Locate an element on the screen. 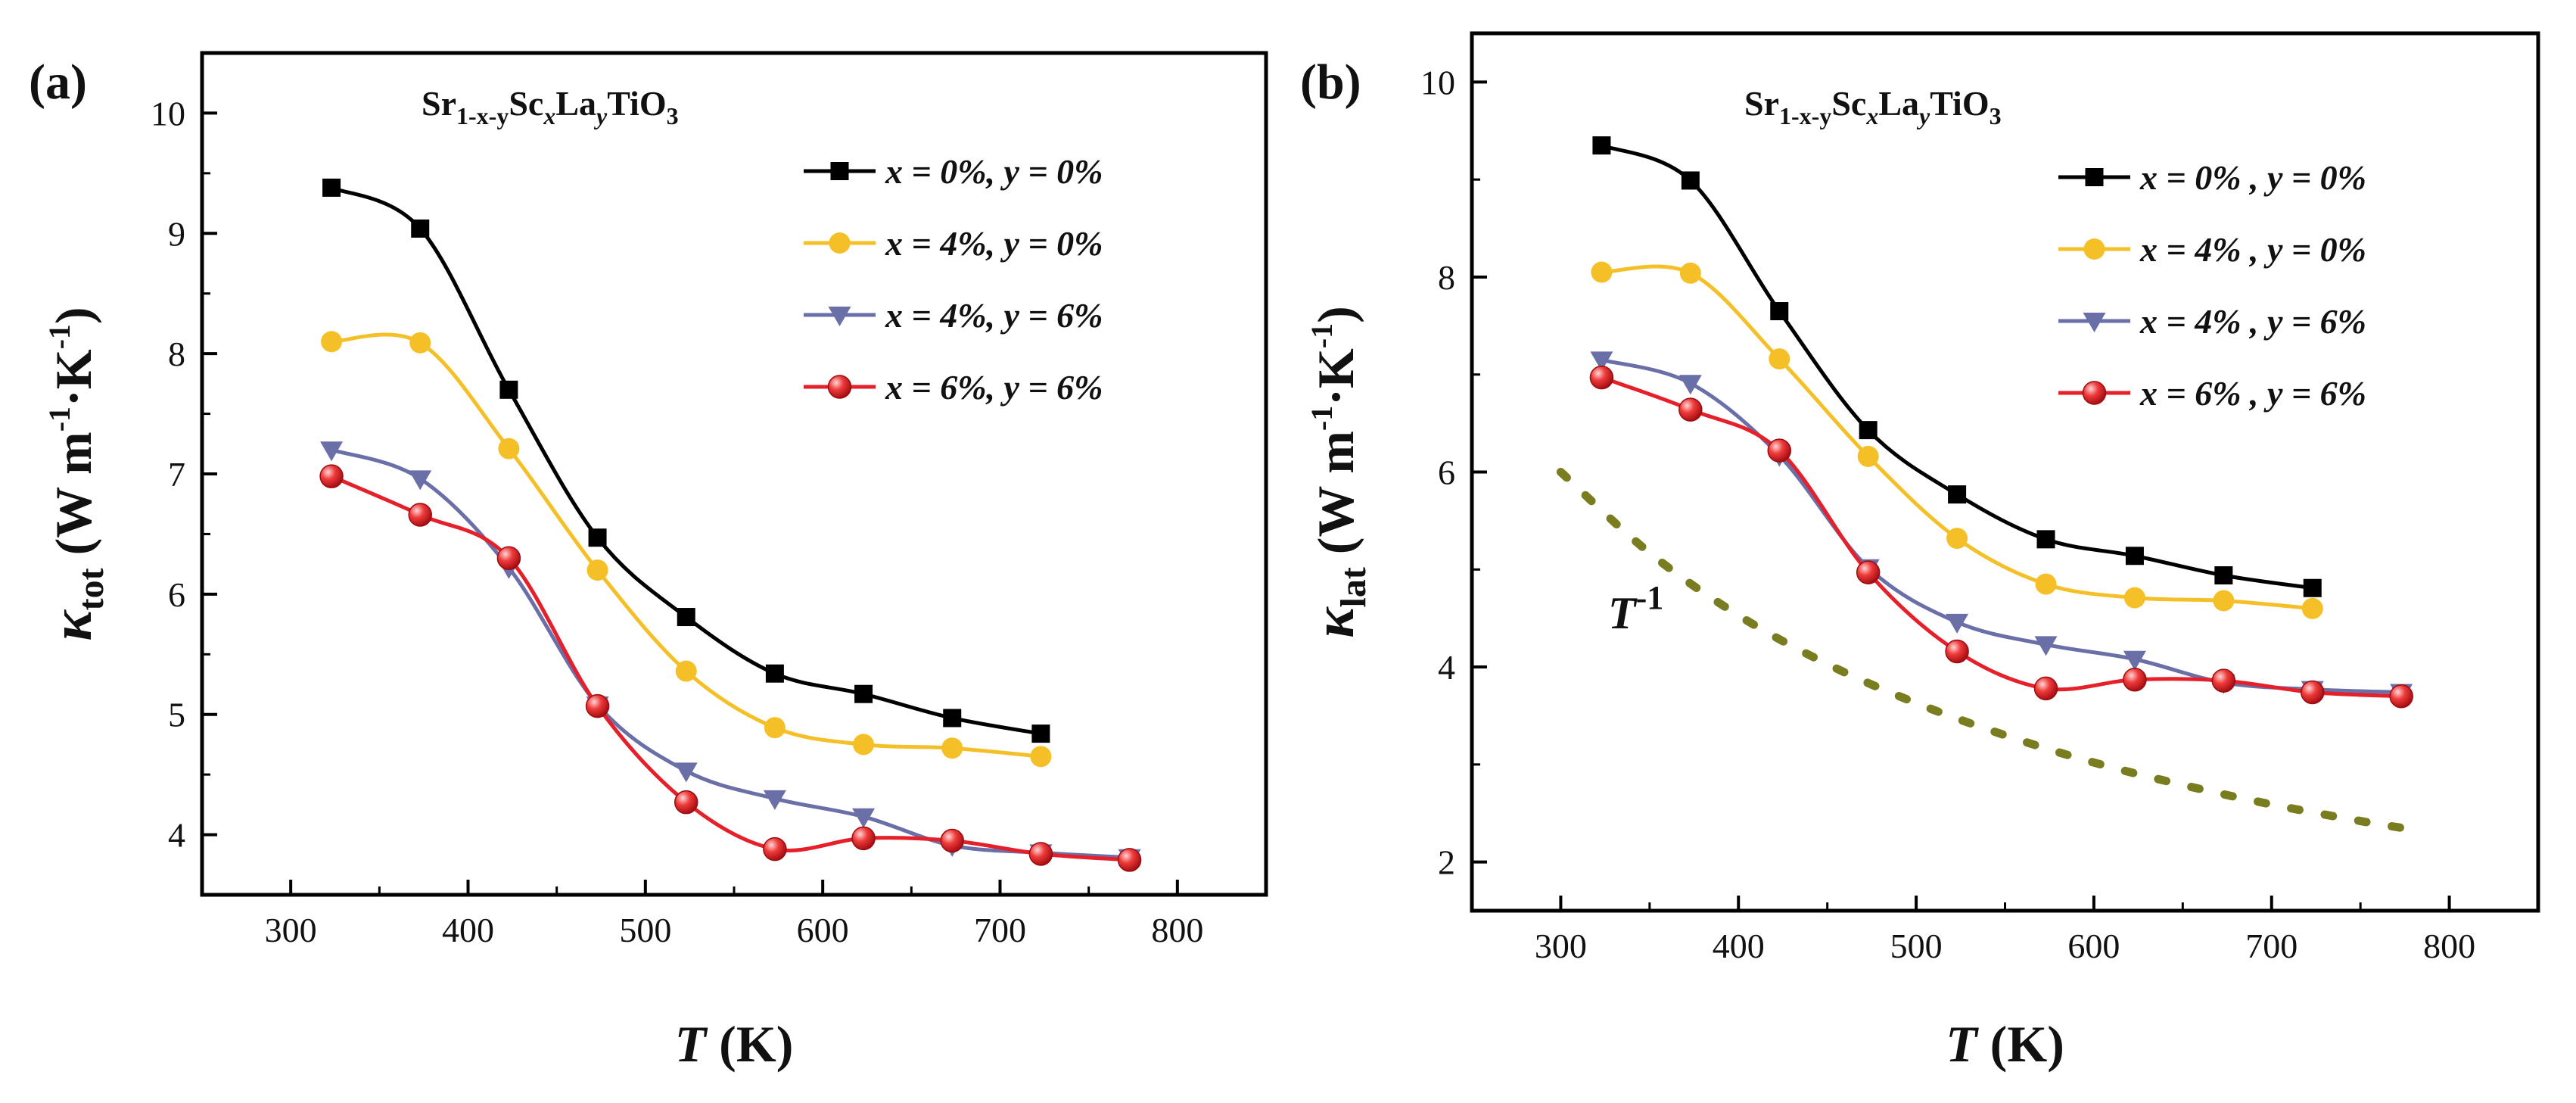 This screenshot has width=2576, height=1103. reference-curve-annotation: T-1 is located at coordinates (1635, 609).